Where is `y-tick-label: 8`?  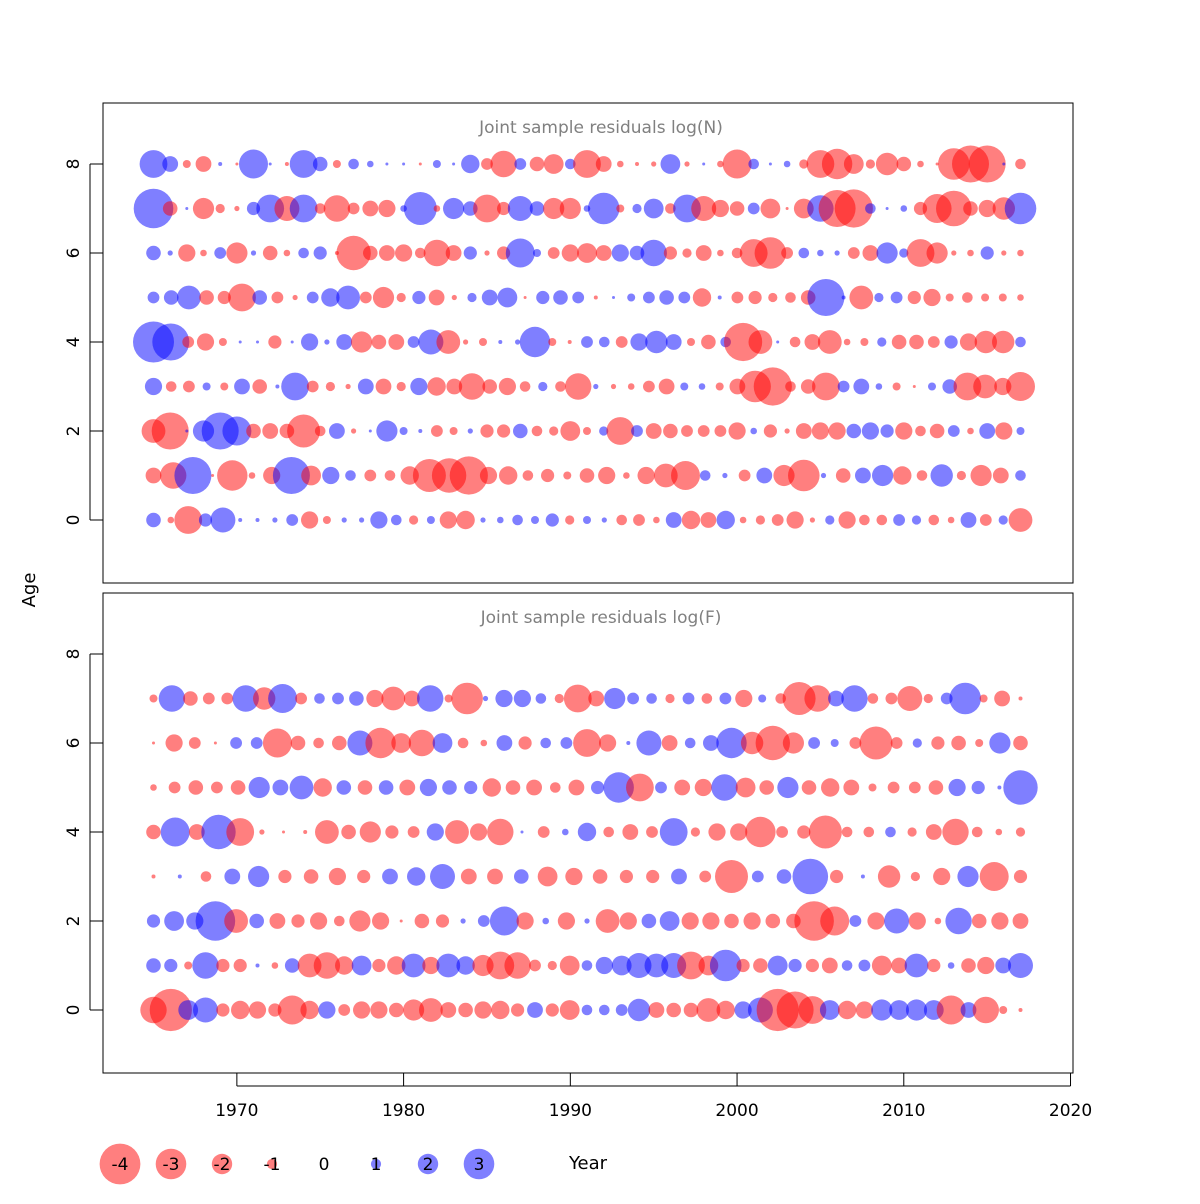
y-tick-label: 8 is located at coordinates (74, 164).